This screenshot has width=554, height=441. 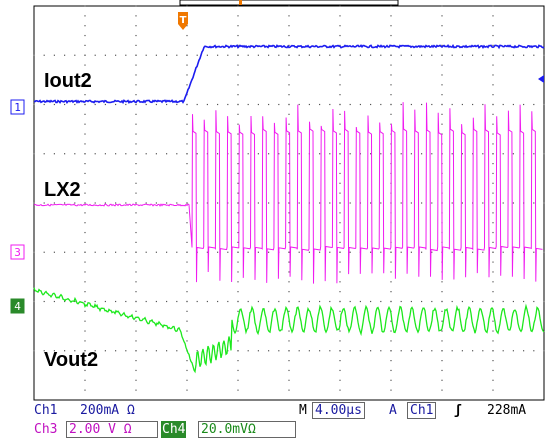 I want to click on trigger-level-icon, so click(x=541, y=79).